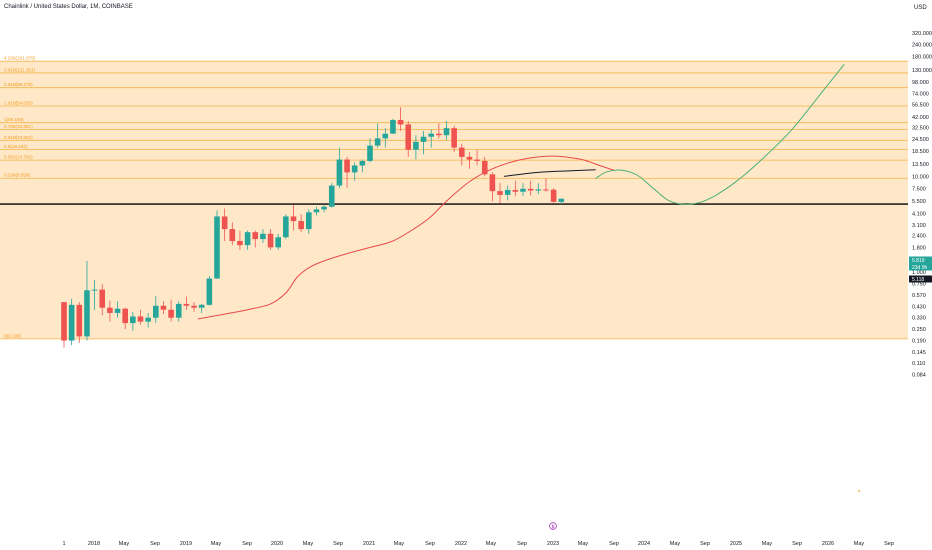 The image size is (932, 550). What do you see at coordinates (920, 140) in the screenshot?
I see `y-axis-tick: 24.500` at bounding box center [920, 140].